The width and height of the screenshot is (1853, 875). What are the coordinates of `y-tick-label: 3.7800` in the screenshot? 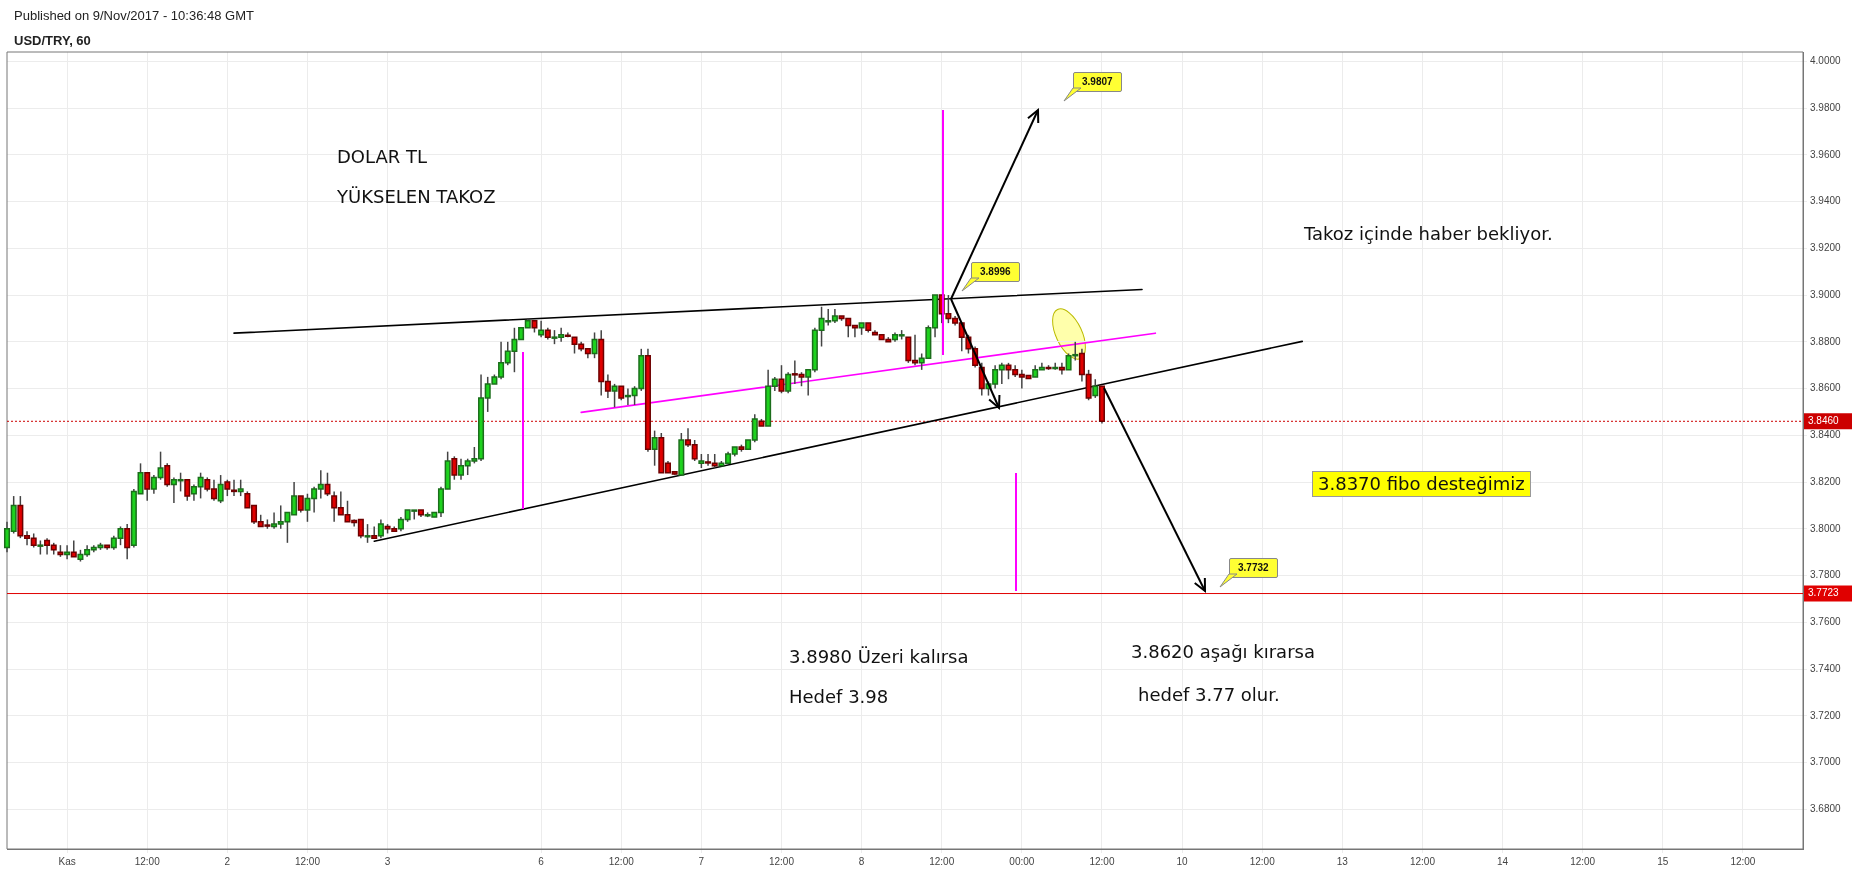 It's located at (1826, 575).